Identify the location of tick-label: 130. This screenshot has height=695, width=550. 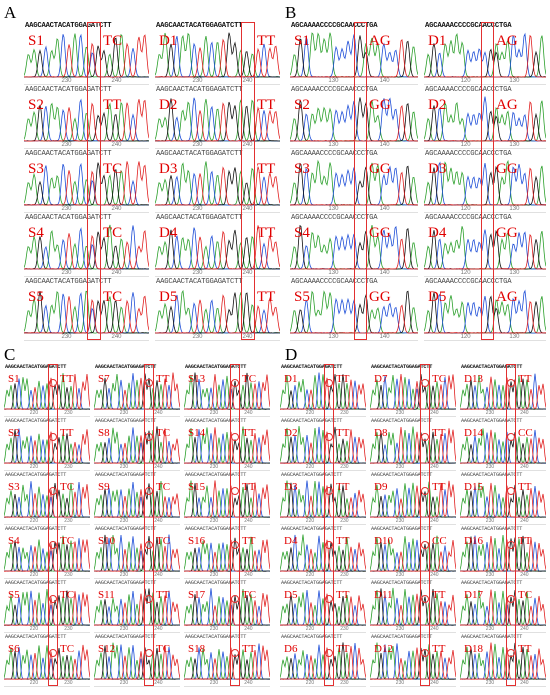
(333, 145).